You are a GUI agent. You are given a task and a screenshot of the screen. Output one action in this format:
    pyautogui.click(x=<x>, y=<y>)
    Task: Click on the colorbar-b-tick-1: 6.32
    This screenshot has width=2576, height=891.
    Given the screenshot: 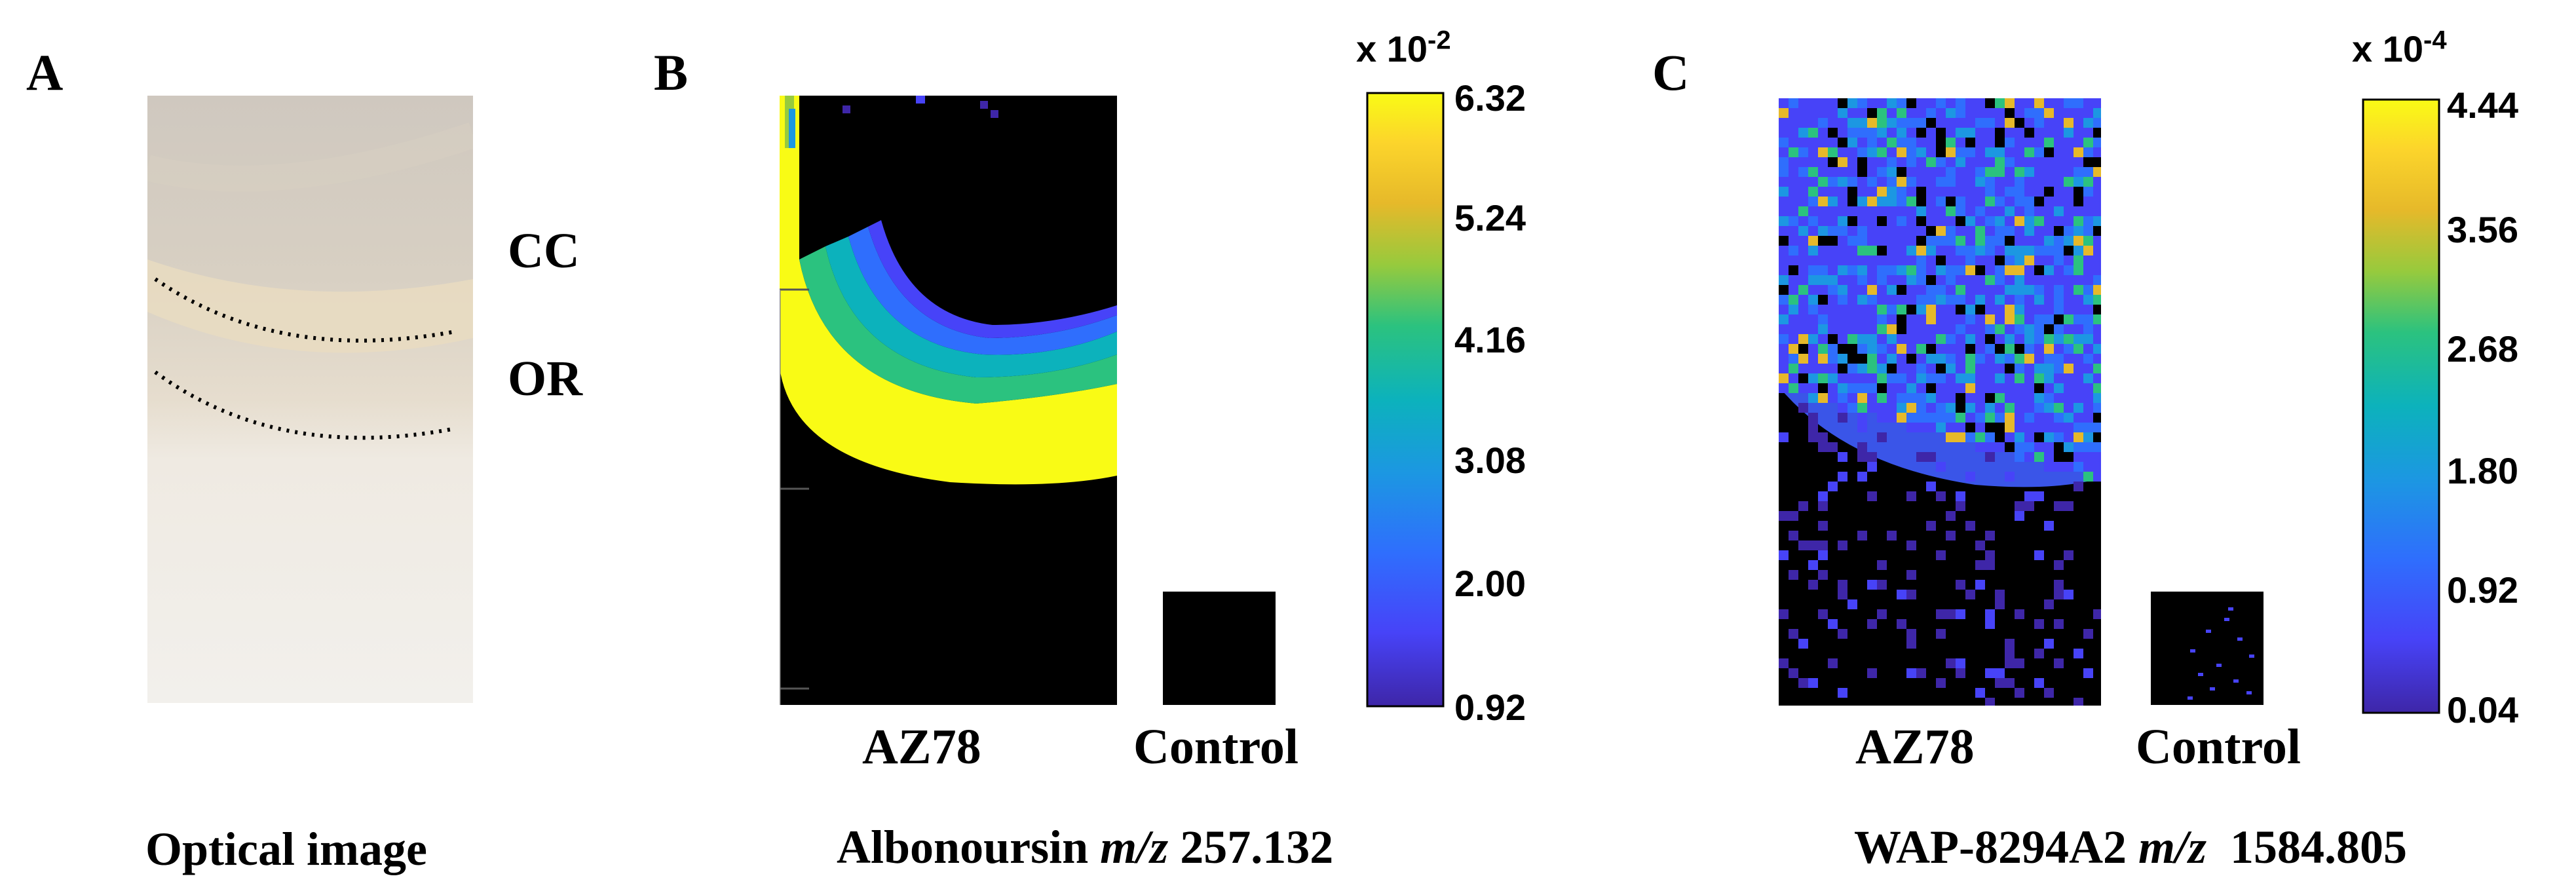 What is the action you would take?
    pyautogui.click(x=1490, y=98)
    